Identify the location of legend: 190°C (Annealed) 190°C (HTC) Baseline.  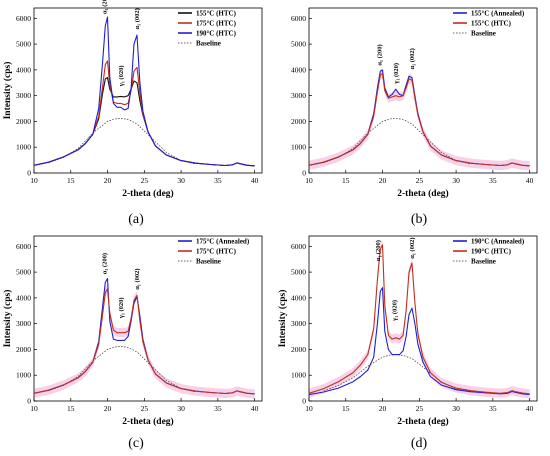
(489, 252).